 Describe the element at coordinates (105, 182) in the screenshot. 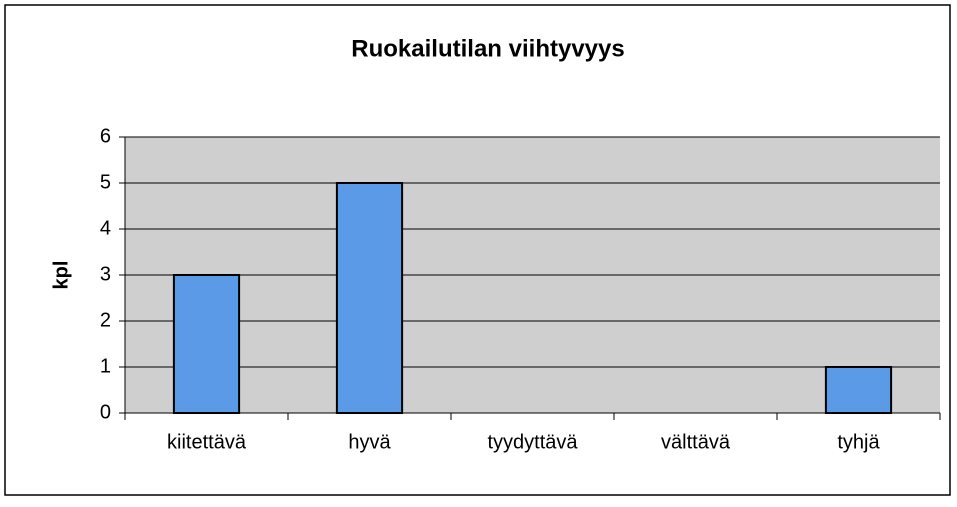

I see `y-tick-label: 5` at that location.